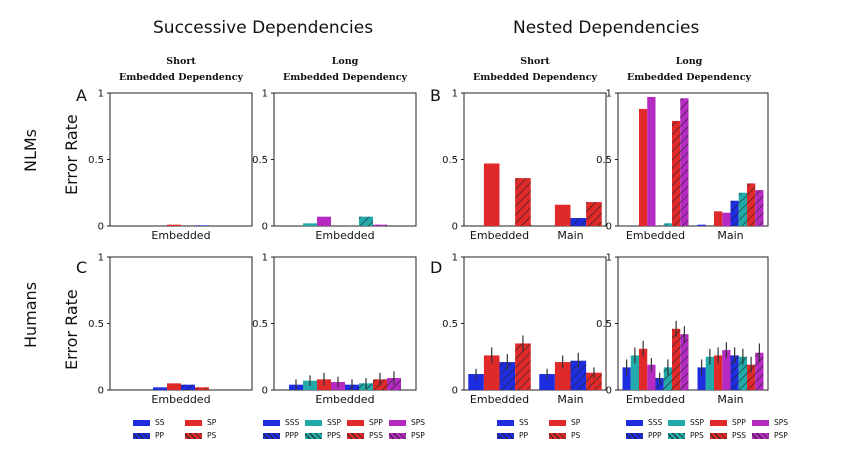 This screenshot has width=850, height=475. I want to click on bar-hatch-B-long-PSS-Main, so click(751, 204).